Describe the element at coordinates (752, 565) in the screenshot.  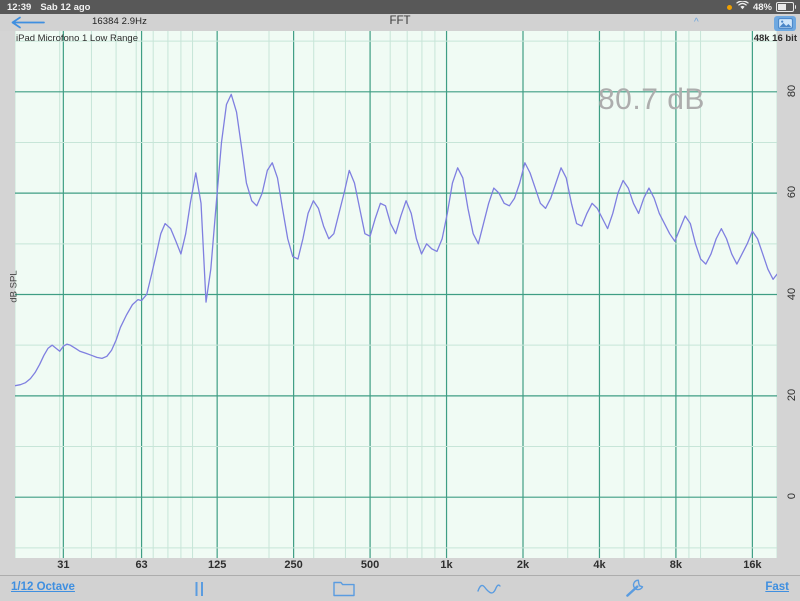
I see `x-tick-label: 16k` at that location.